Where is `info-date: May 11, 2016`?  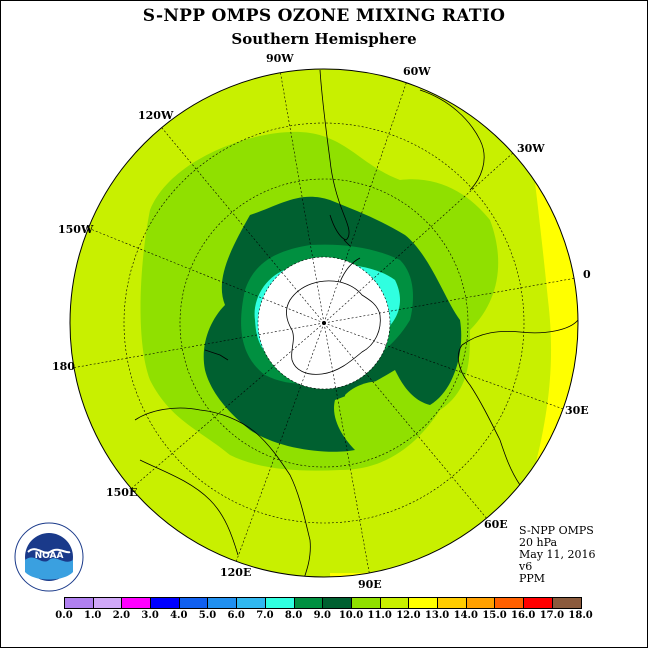
info-date: May 11, 2016 is located at coordinates (557, 554).